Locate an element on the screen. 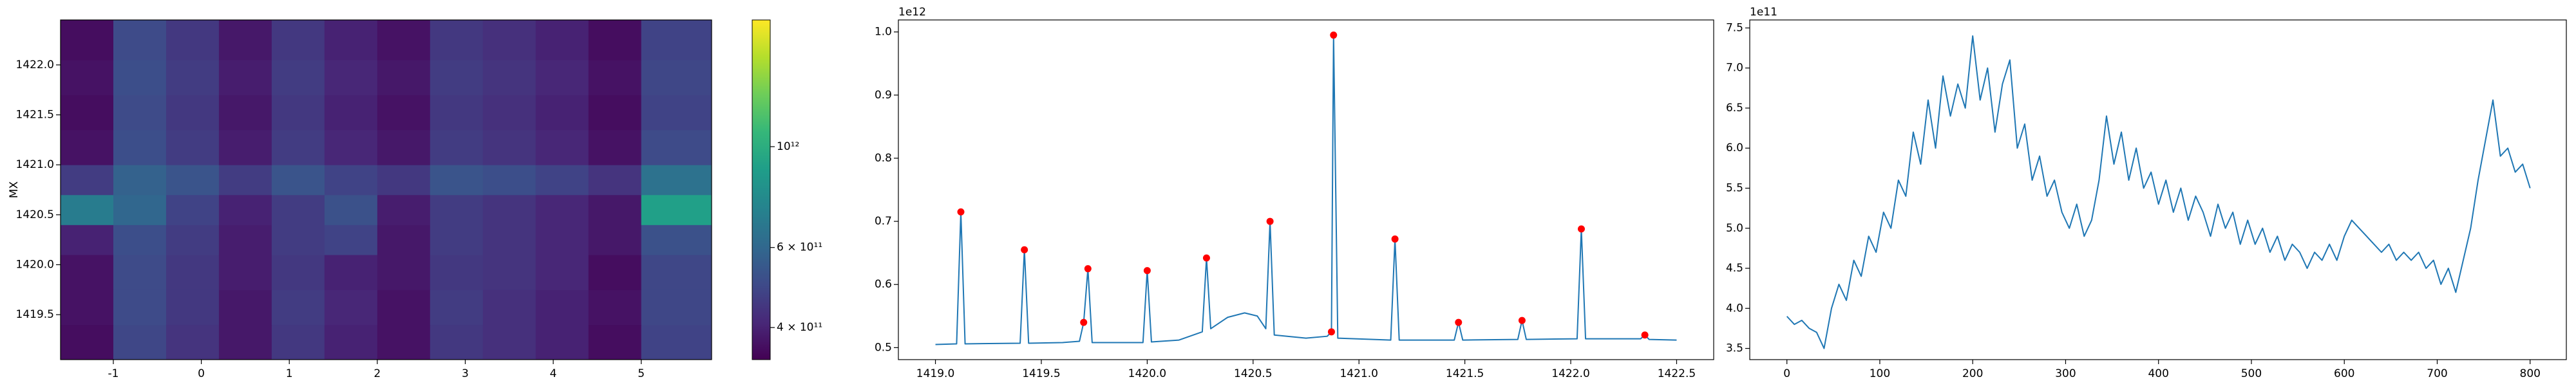 The height and width of the screenshot is (386, 2576). y-tick-label: 1420.5 is located at coordinates (35, 214).